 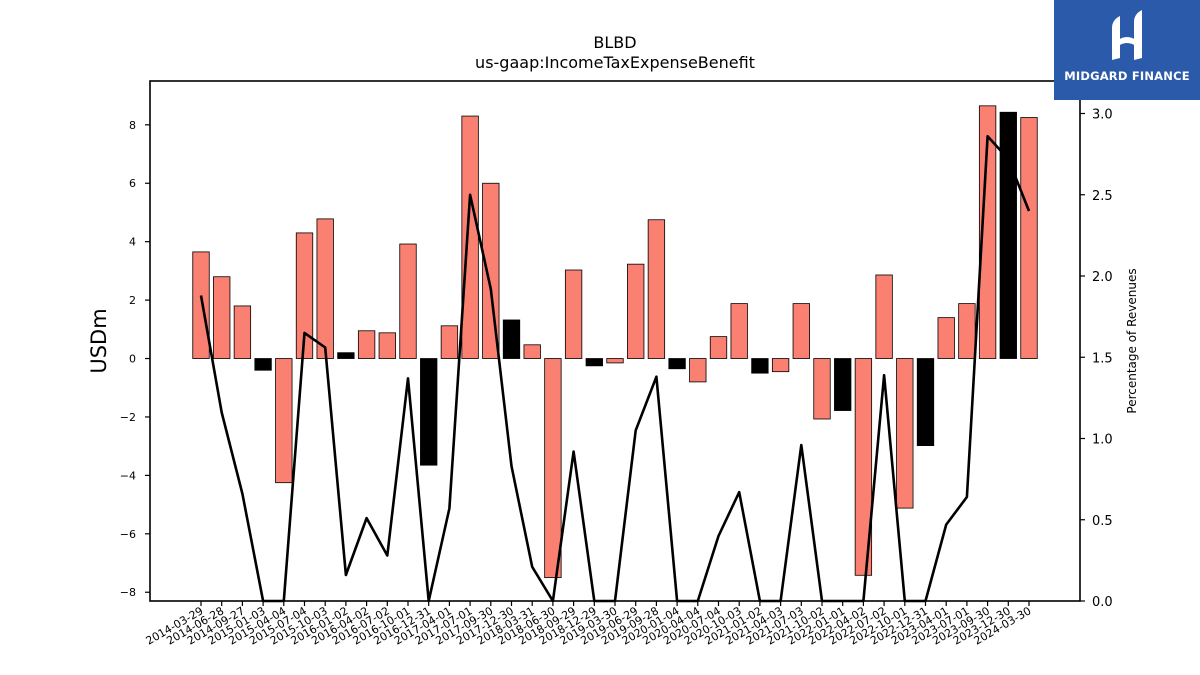 What do you see at coordinates (132, 242) in the screenshot?
I see `y-tick-label: 4` at bounding box center [132, 242].